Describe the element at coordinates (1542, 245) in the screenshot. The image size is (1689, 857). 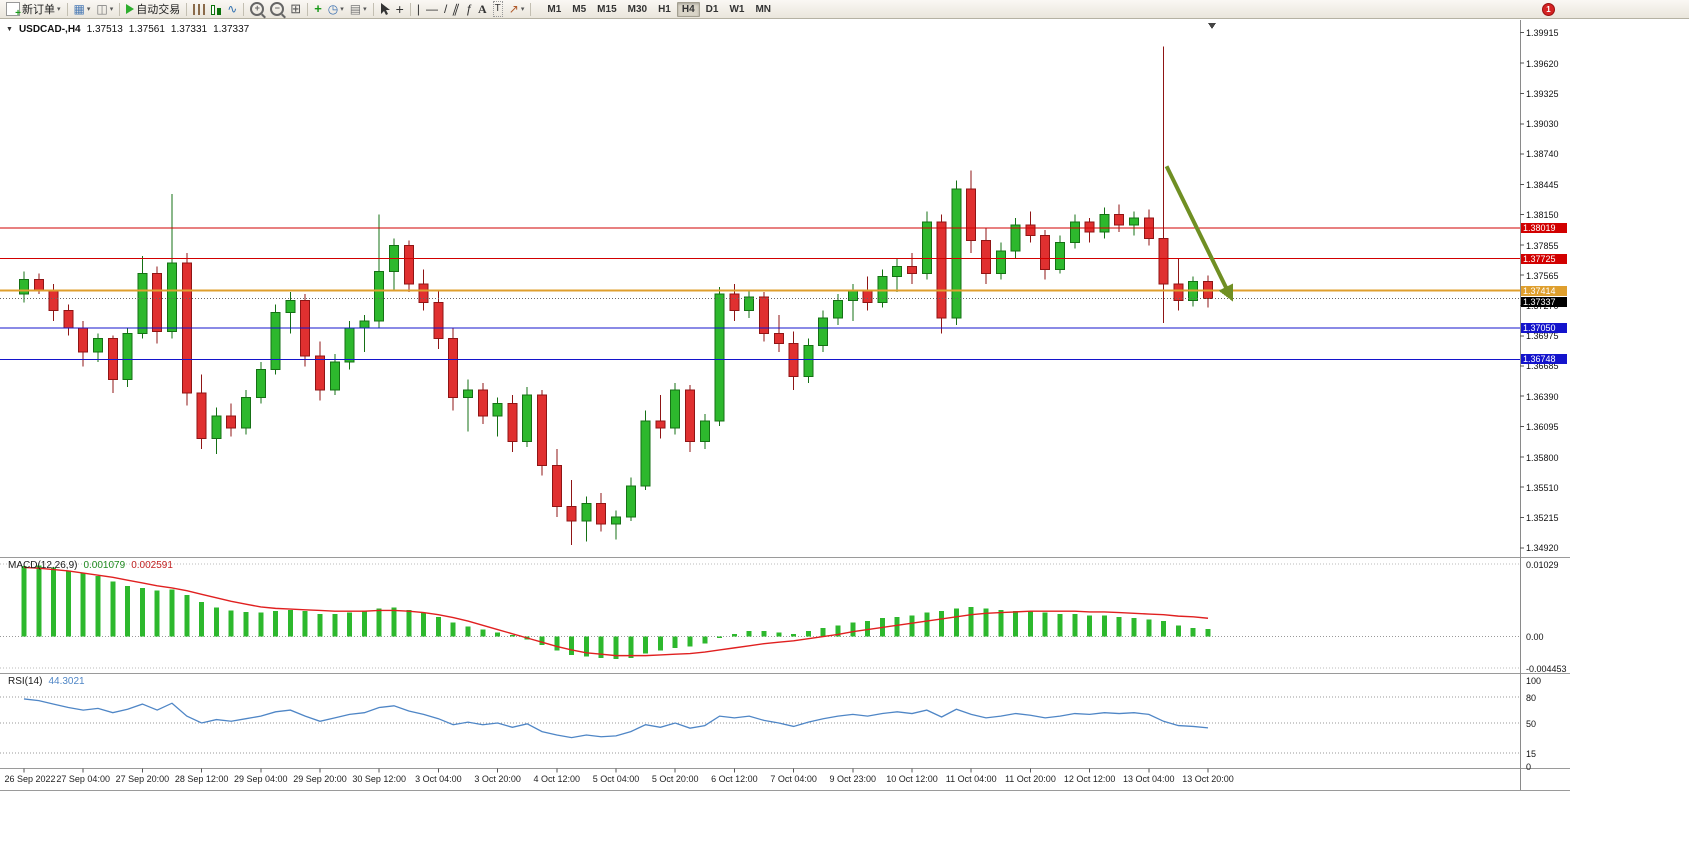
I see `price-axis-label: 1.37855` at that location.